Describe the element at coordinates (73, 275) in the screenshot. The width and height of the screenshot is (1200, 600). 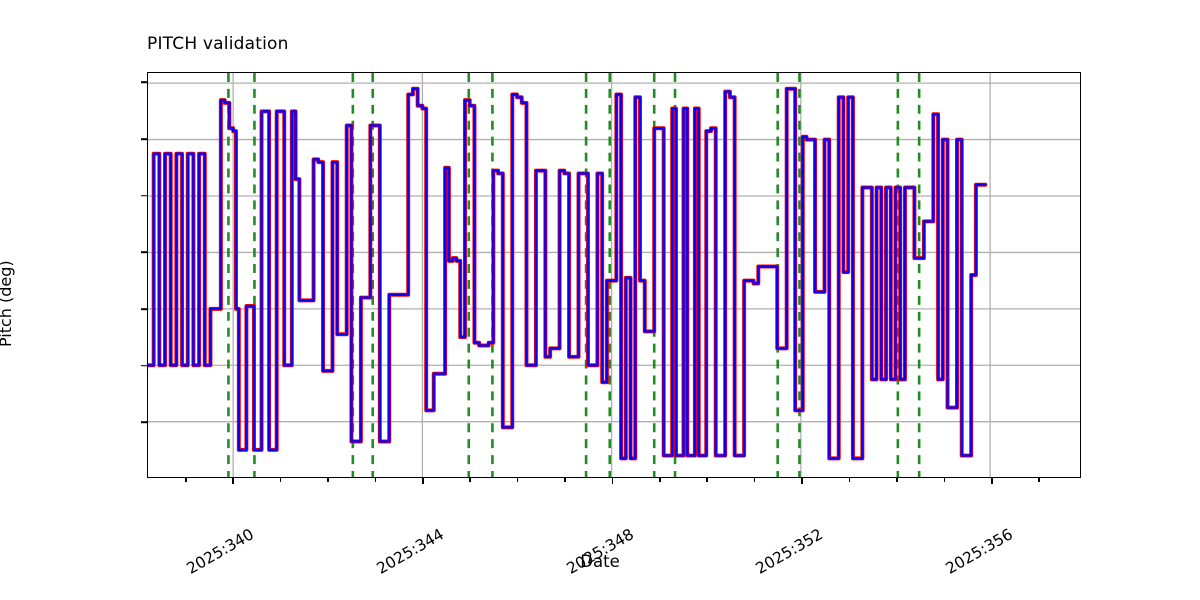
I see `y-axis: Pitch (deg) 6080100120140160180` at that location.